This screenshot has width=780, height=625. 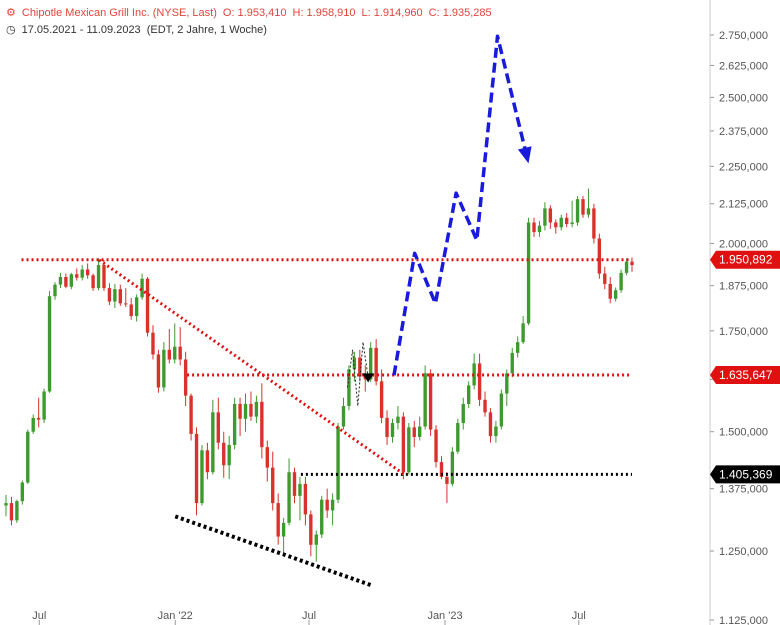 I want to click on blue-projection-arrowhead, so click(x=524, y=155).